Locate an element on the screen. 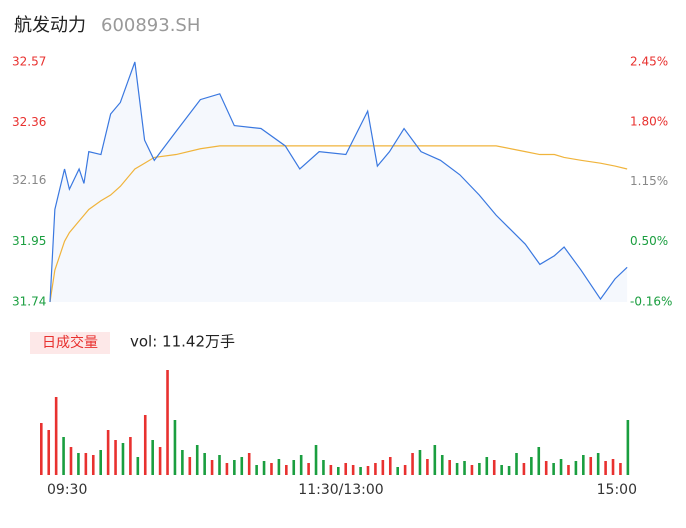 This screenshot has width=686, height=528. y-tick-label: 31.74 is located at coordinates (29, 302).